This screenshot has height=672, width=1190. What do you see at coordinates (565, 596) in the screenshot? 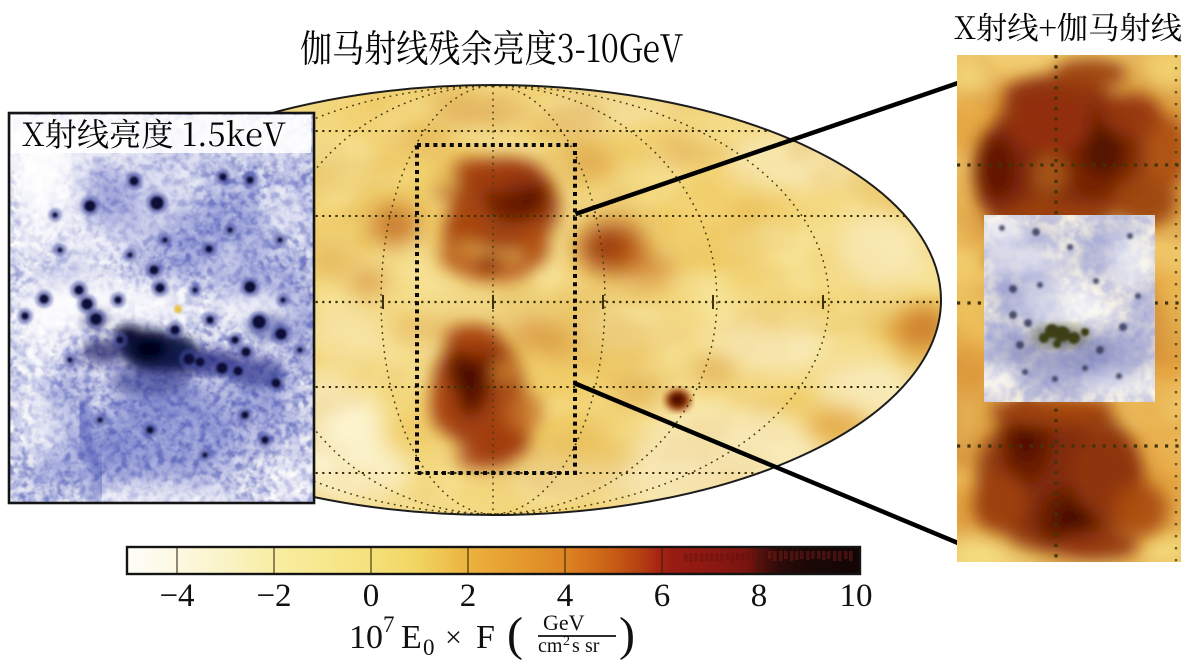
I see `svg-text: 4` at bounding box center [565, 596].